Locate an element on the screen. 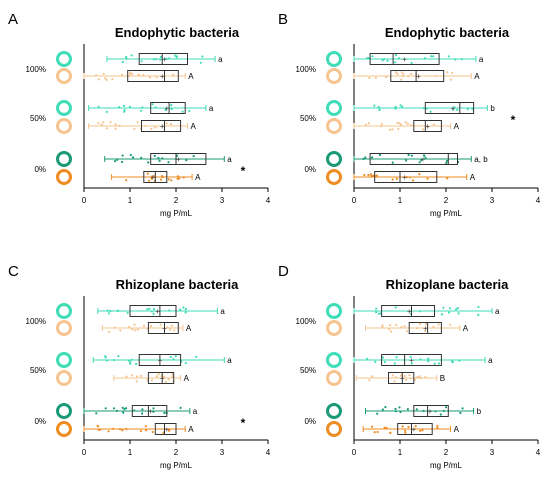 The image size is (550, 479). x-axis-label: mg P/mL is located at coordinates (176, 213).